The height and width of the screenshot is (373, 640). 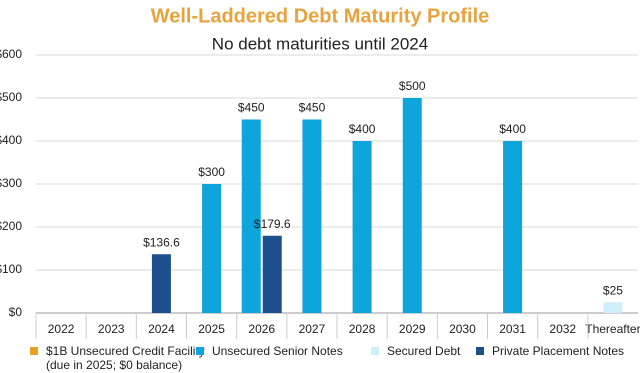 What do you see at coordinates (11, 226) in the screenshot?
I see `y-tick-label: $200` at bounding box center [11, 226].